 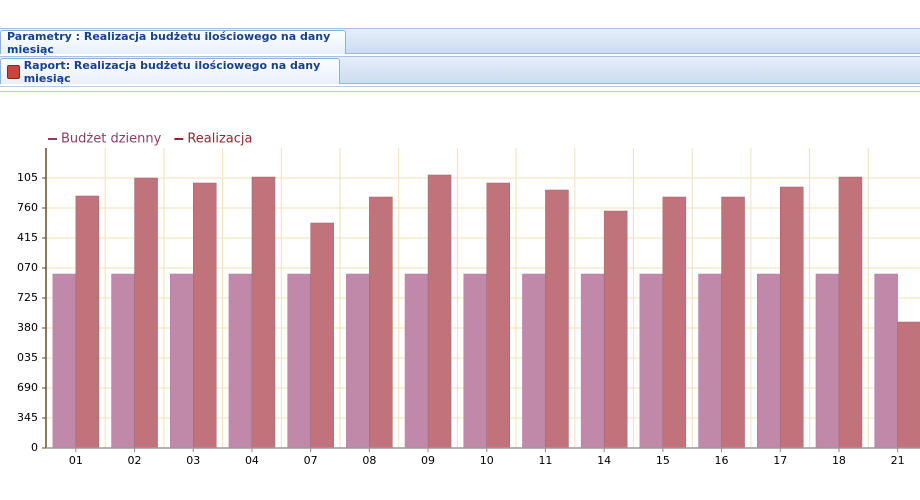 I want to click on x-tick-label: 04, so click(x=252, y=460).